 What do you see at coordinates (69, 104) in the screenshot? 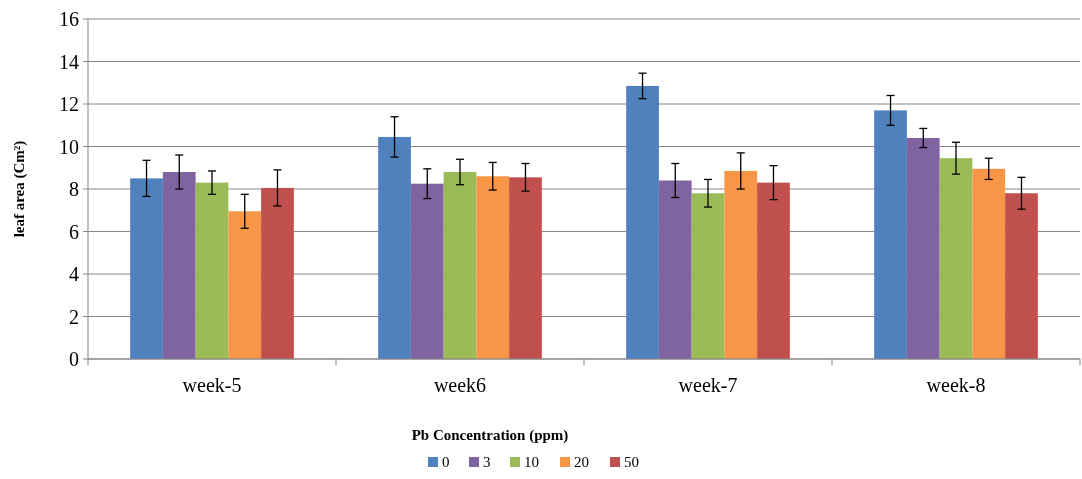
I see `y-tick-label: 12` at bounding box center [69, 104].